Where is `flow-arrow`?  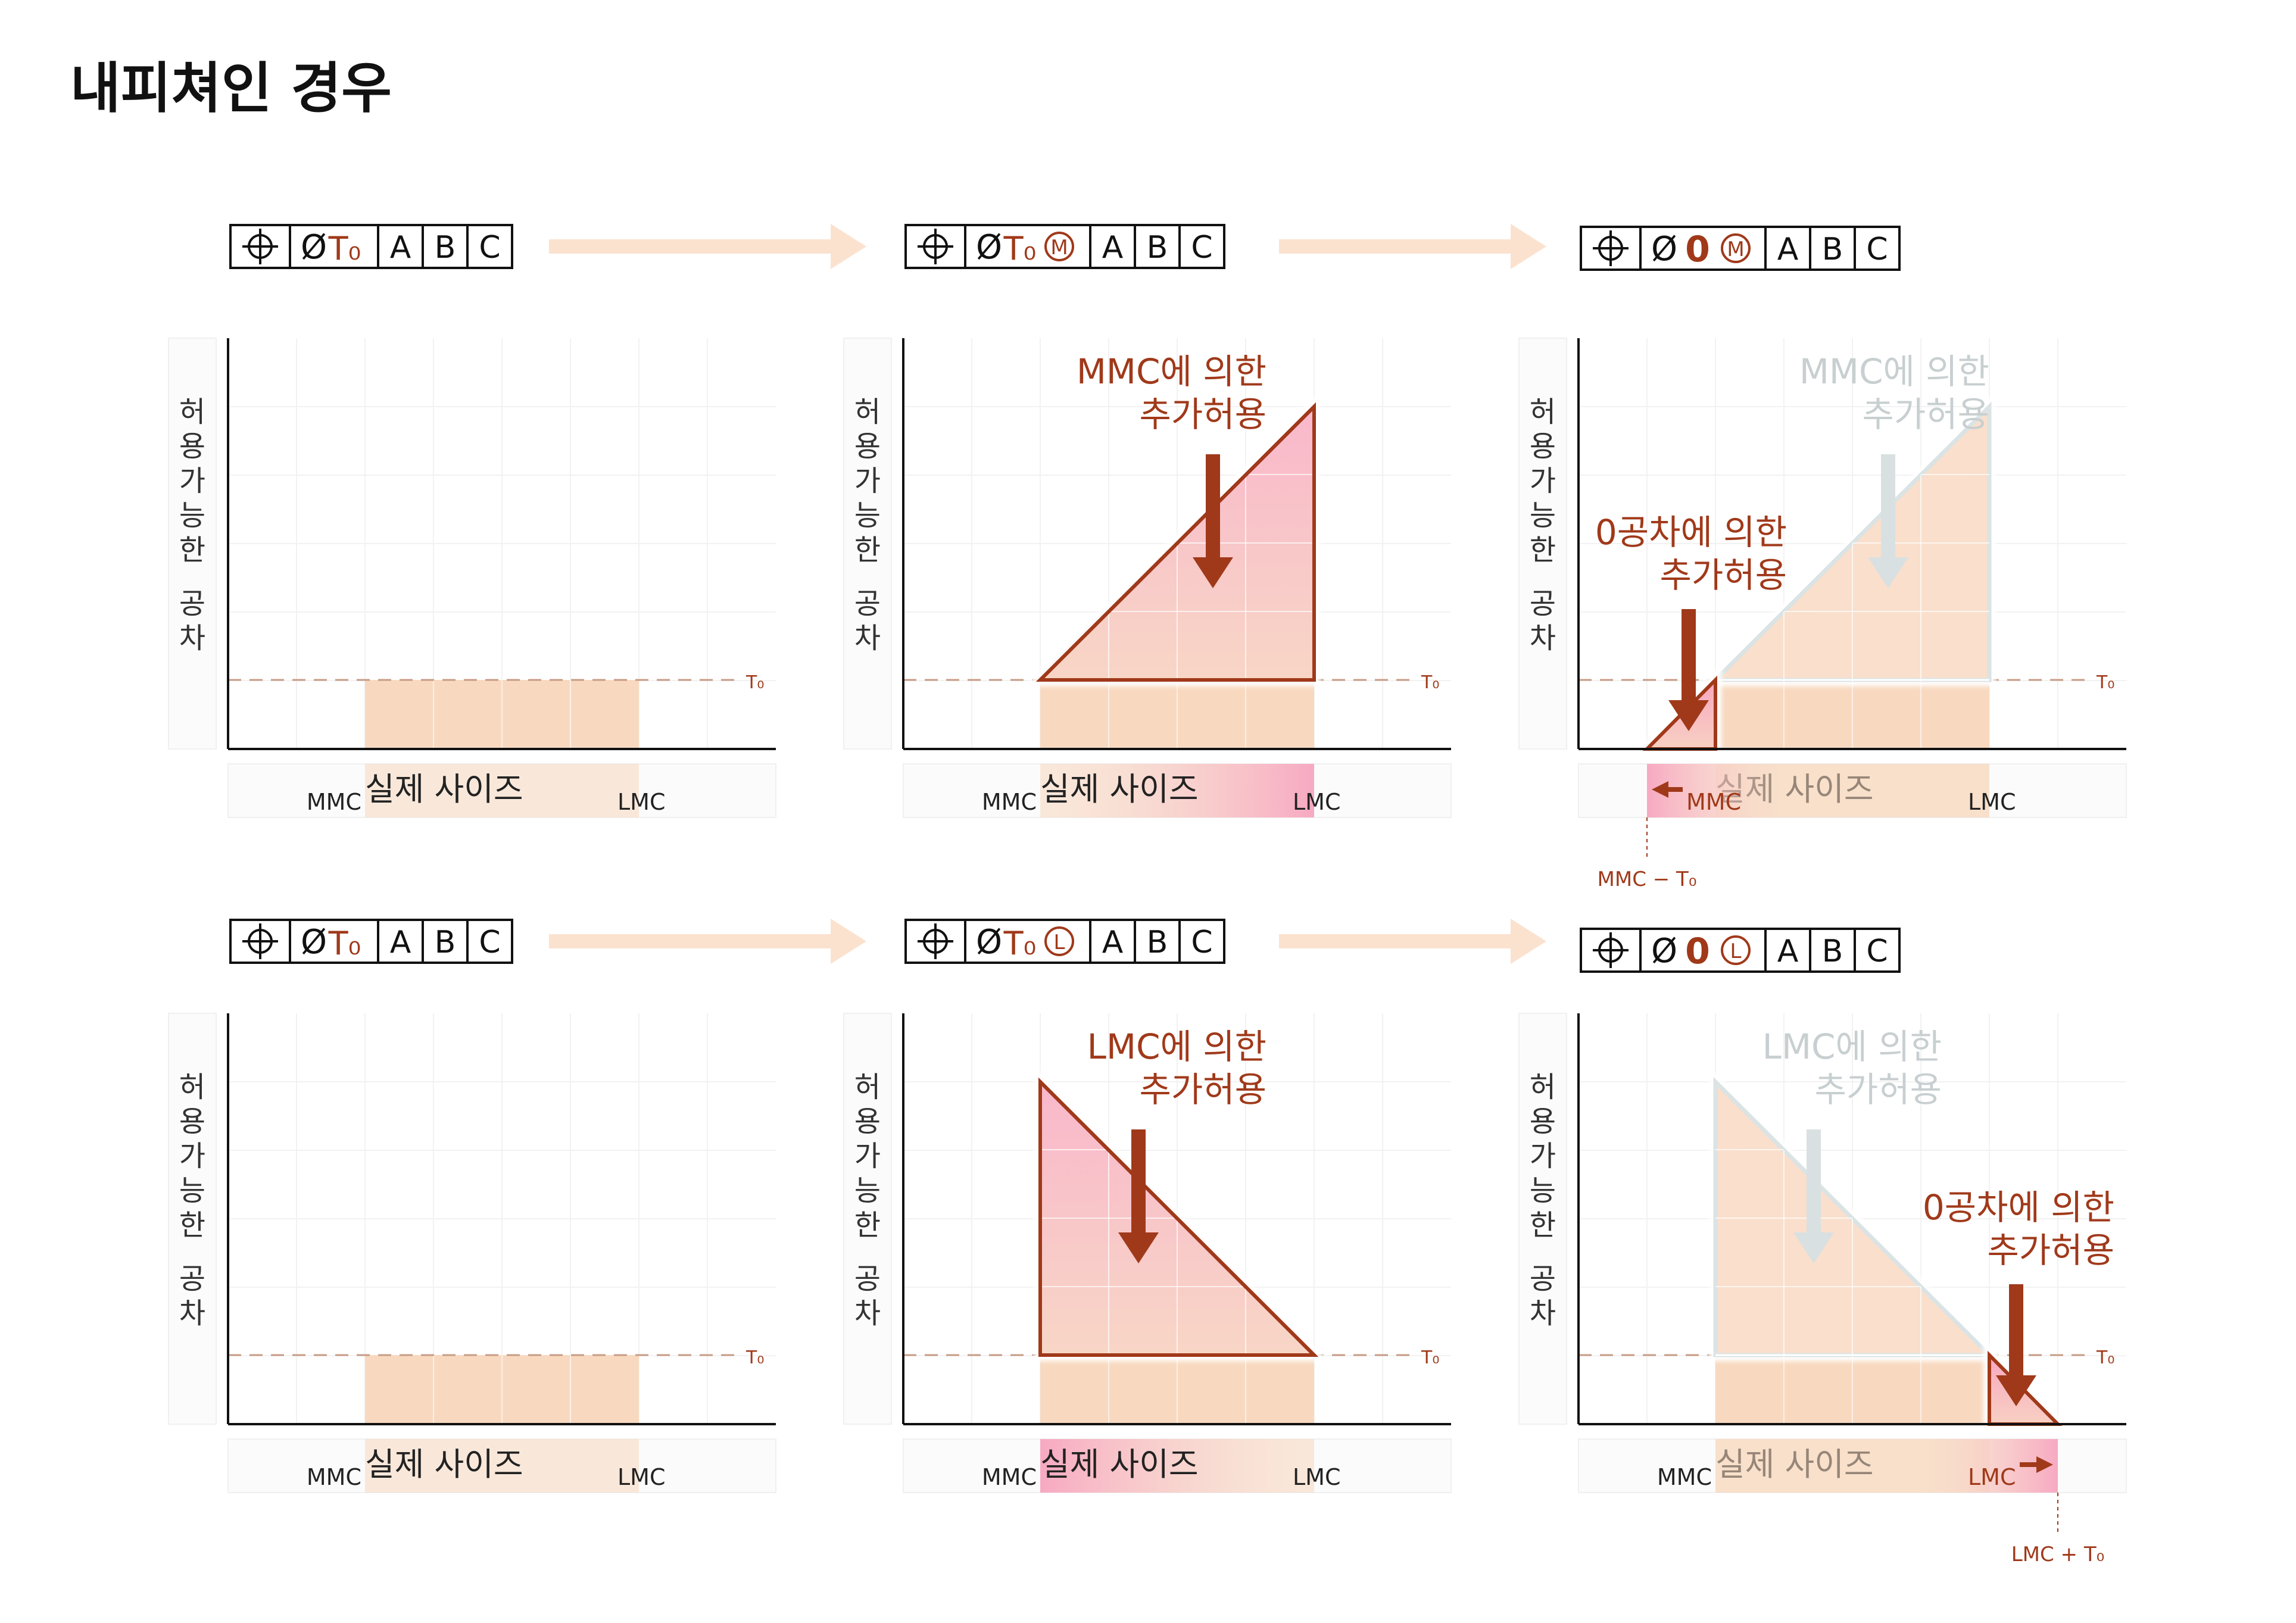 flow-arrow is located at coordinates (707, 246).